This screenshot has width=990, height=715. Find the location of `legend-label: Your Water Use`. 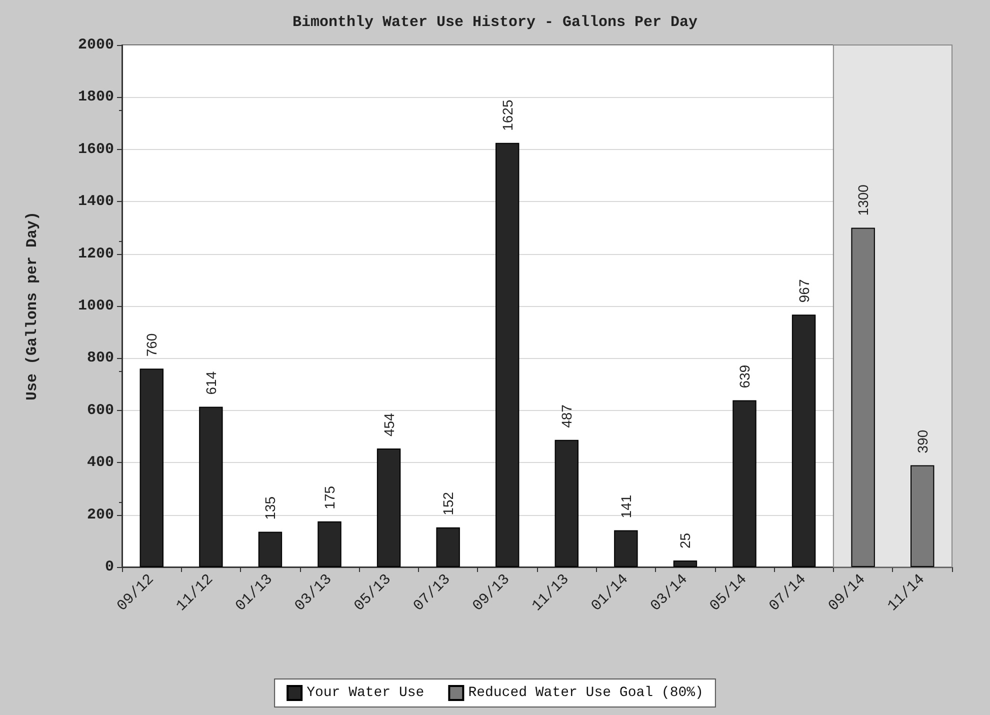

legend-label: Your Water Use is located at coordinates (365, 693).